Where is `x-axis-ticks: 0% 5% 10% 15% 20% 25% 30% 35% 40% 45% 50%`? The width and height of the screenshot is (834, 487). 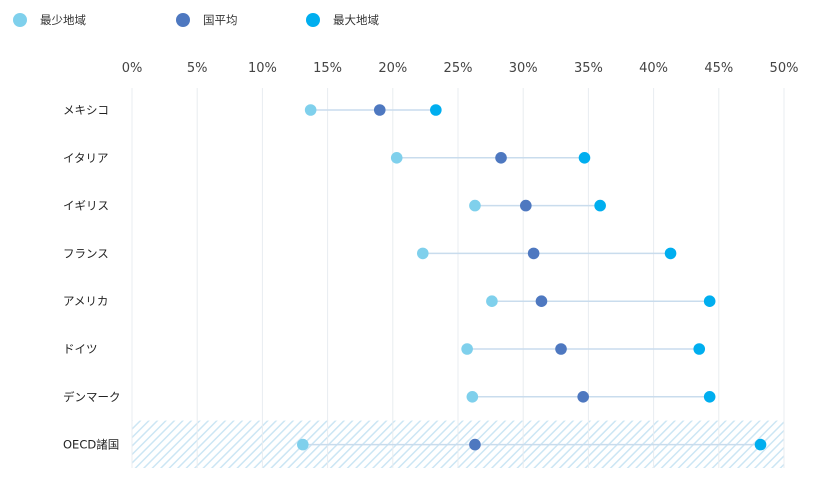
x-axis-ticks: 0% 5% 10% 15% 20% 25% 30% 35% 40% 45% 50% is located at coordinates (460, 68).